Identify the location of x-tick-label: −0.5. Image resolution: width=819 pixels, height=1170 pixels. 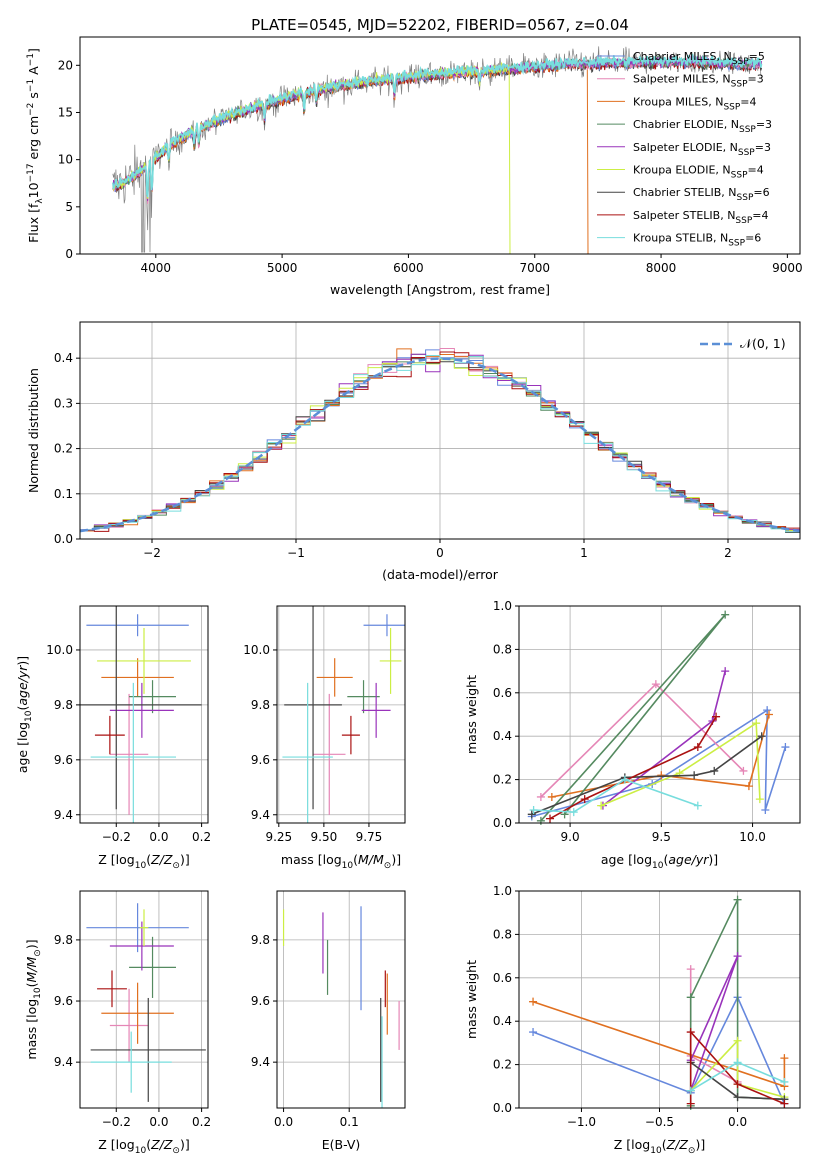
(659, 1122).